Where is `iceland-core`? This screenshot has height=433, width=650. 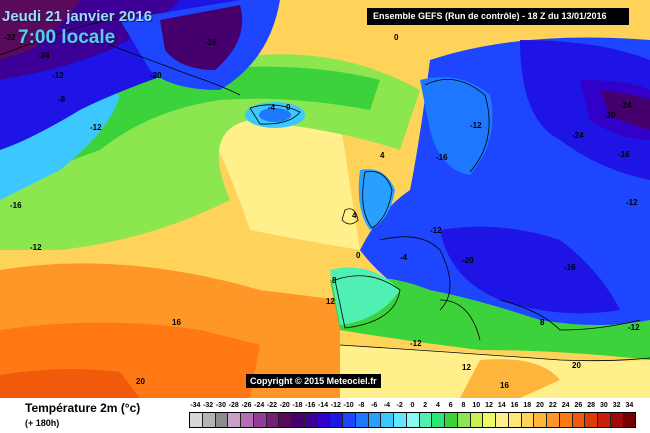 iceland-core is located at coordinates (275, 115).